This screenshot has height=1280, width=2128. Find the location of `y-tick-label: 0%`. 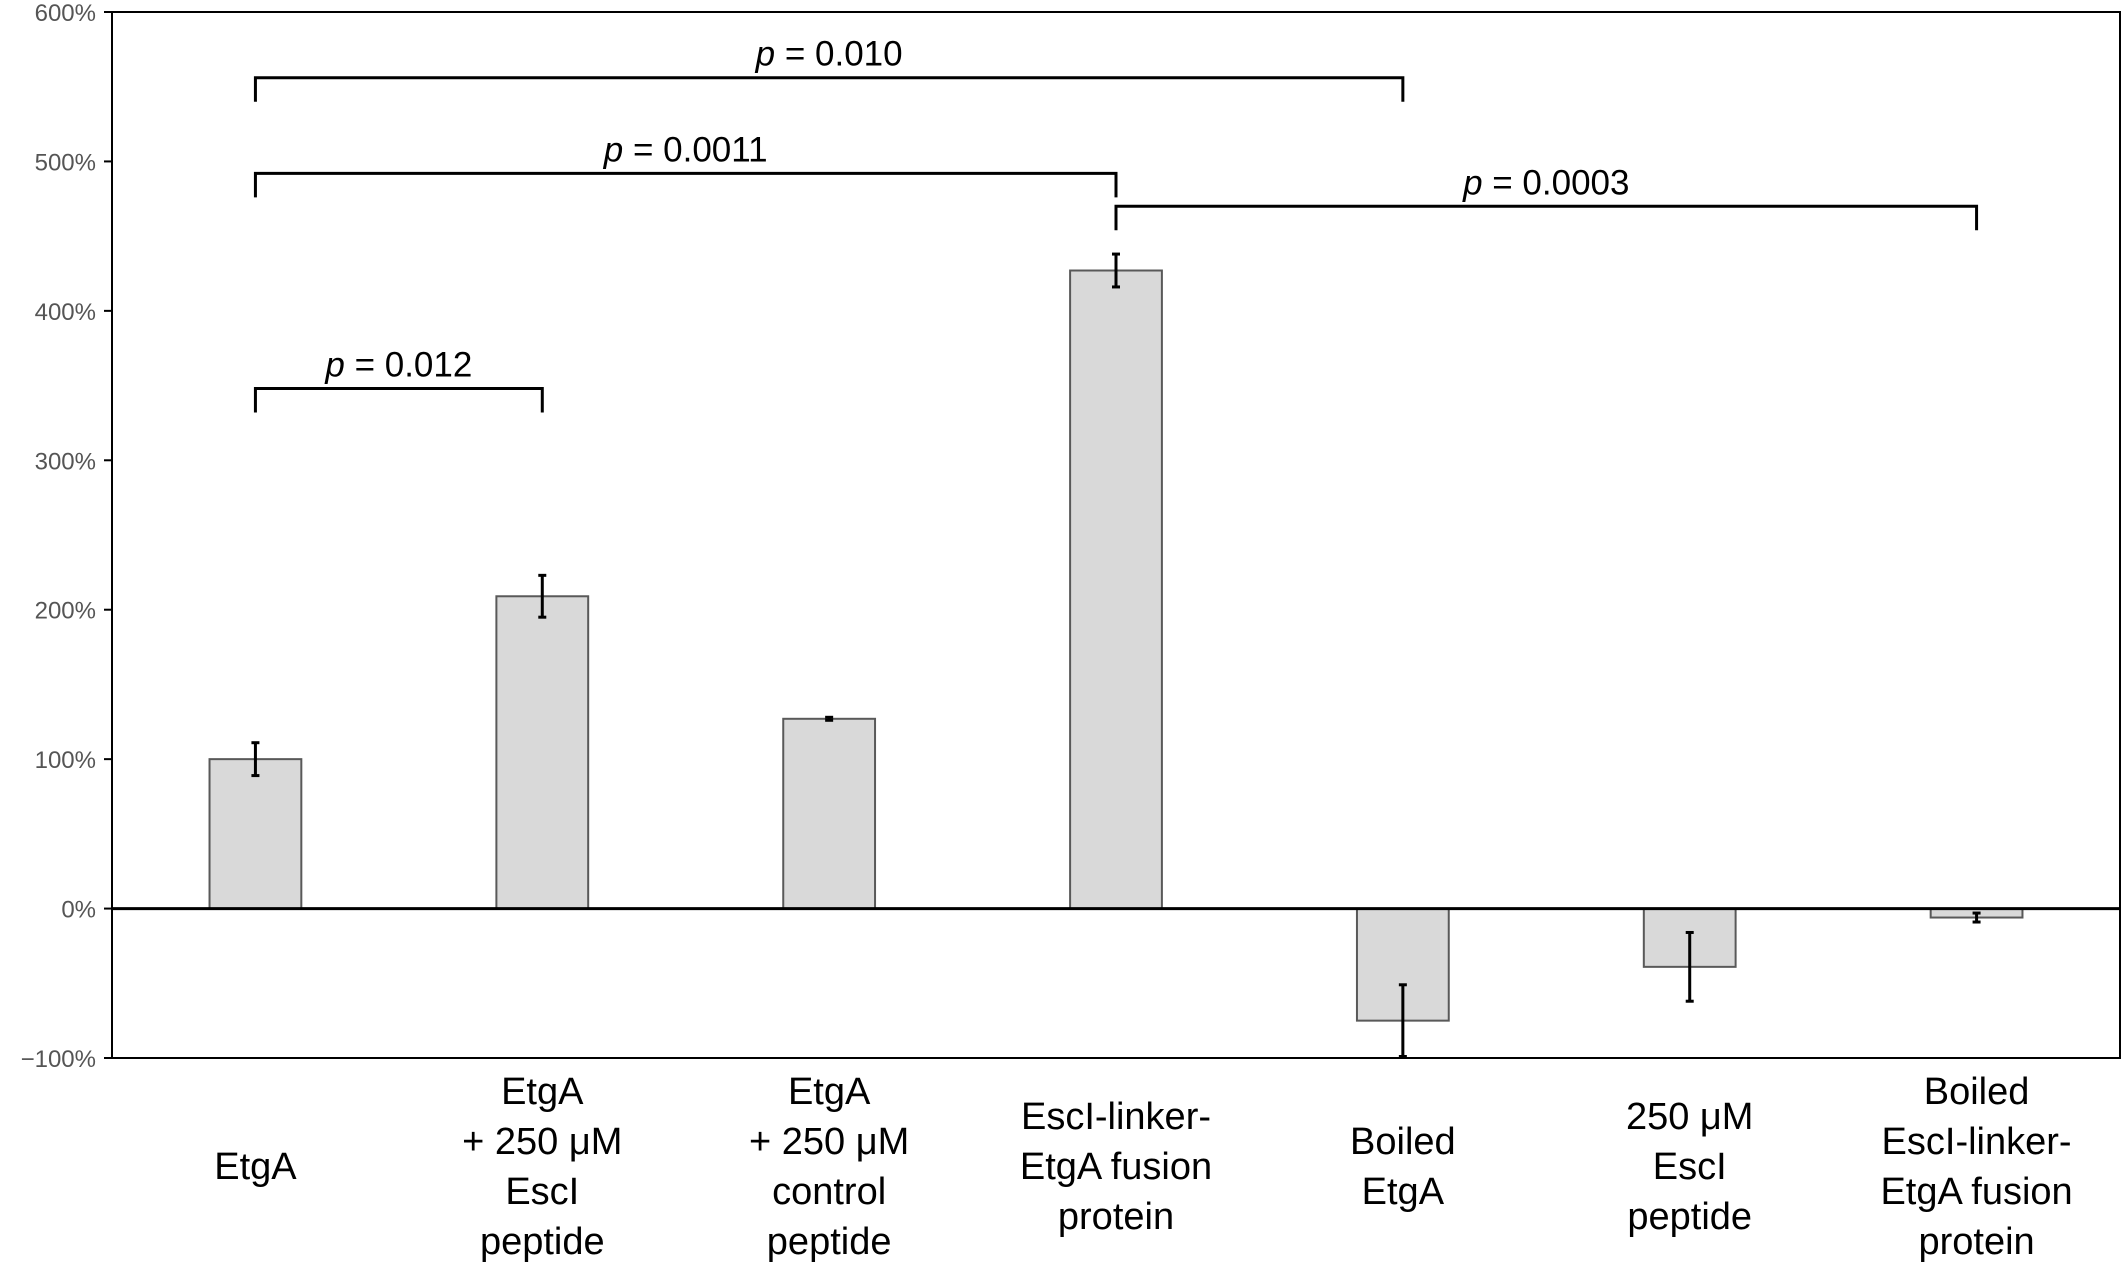

y-tick-label: 0% is located at coordinates (78, 910).